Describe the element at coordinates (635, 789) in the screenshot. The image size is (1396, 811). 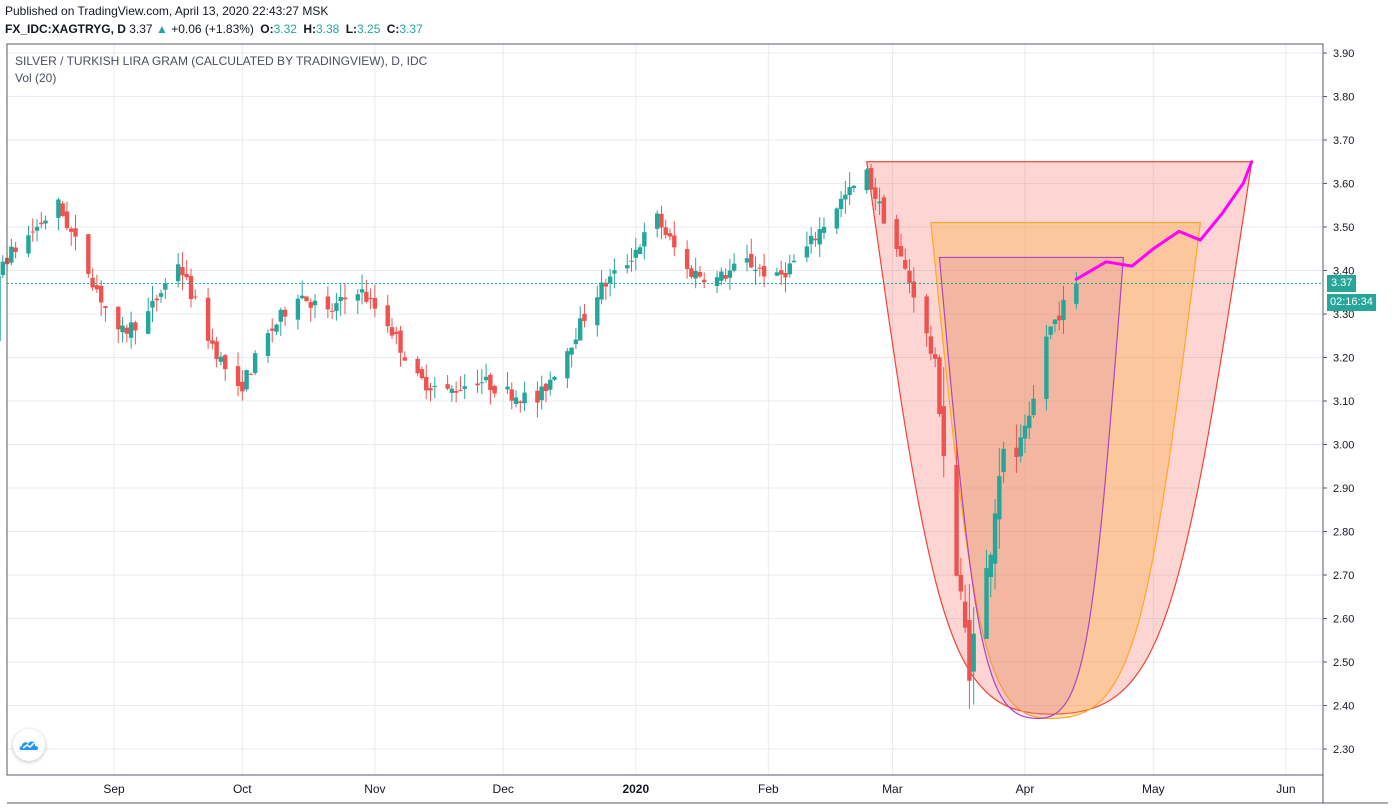
I see `time-tick-label: 2020` at that location.